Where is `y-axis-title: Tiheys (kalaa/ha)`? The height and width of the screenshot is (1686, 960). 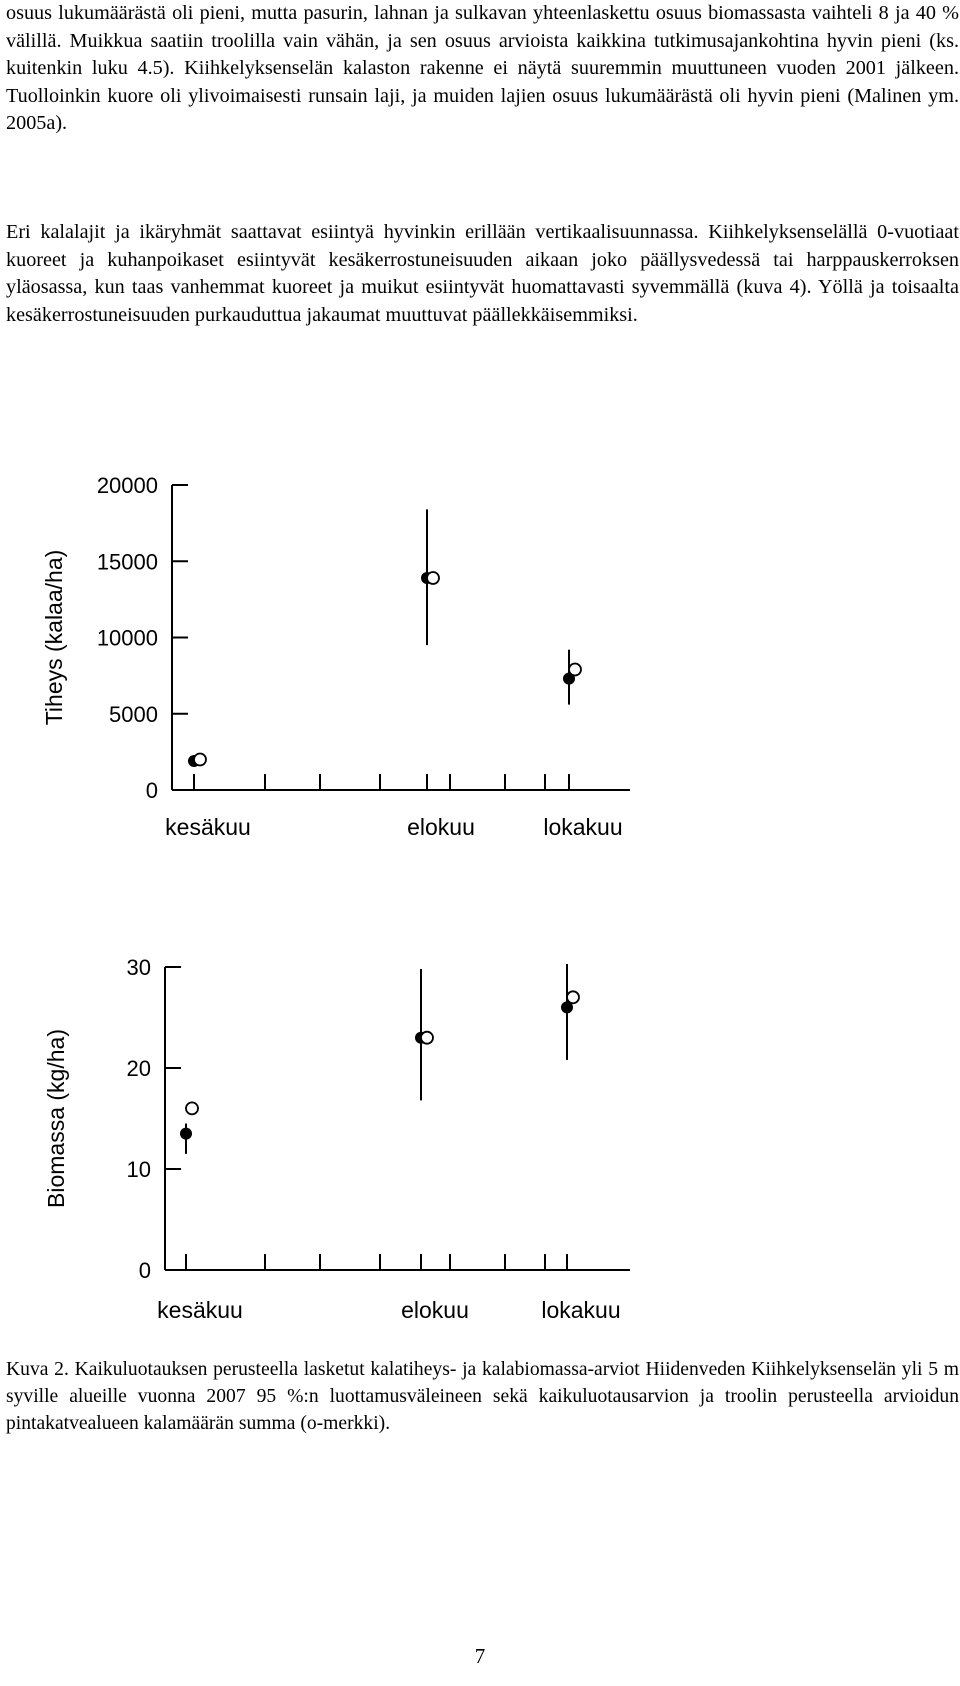 y-axis-title: Tiheys (kalaa/ha) is located at coordinates (54, 638).